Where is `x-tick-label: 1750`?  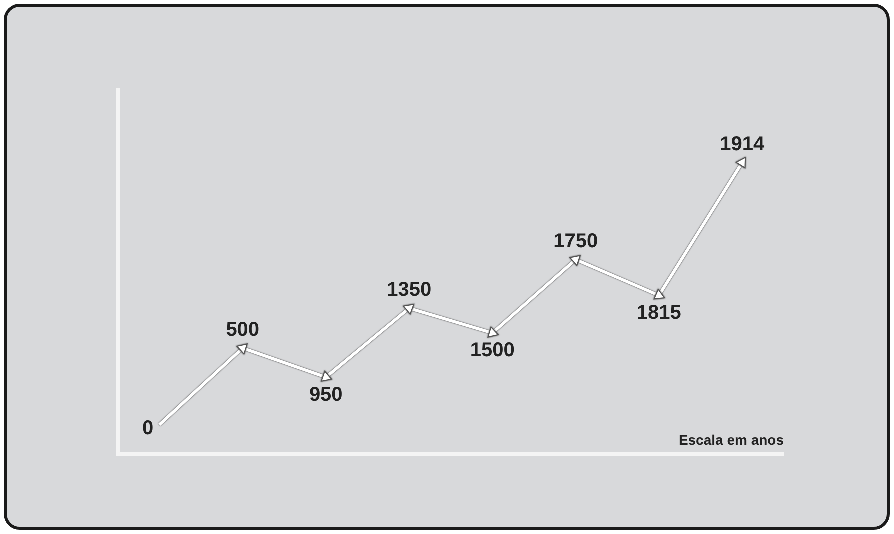
x-tick-label: 1750 is located at coordinates (576, 241).